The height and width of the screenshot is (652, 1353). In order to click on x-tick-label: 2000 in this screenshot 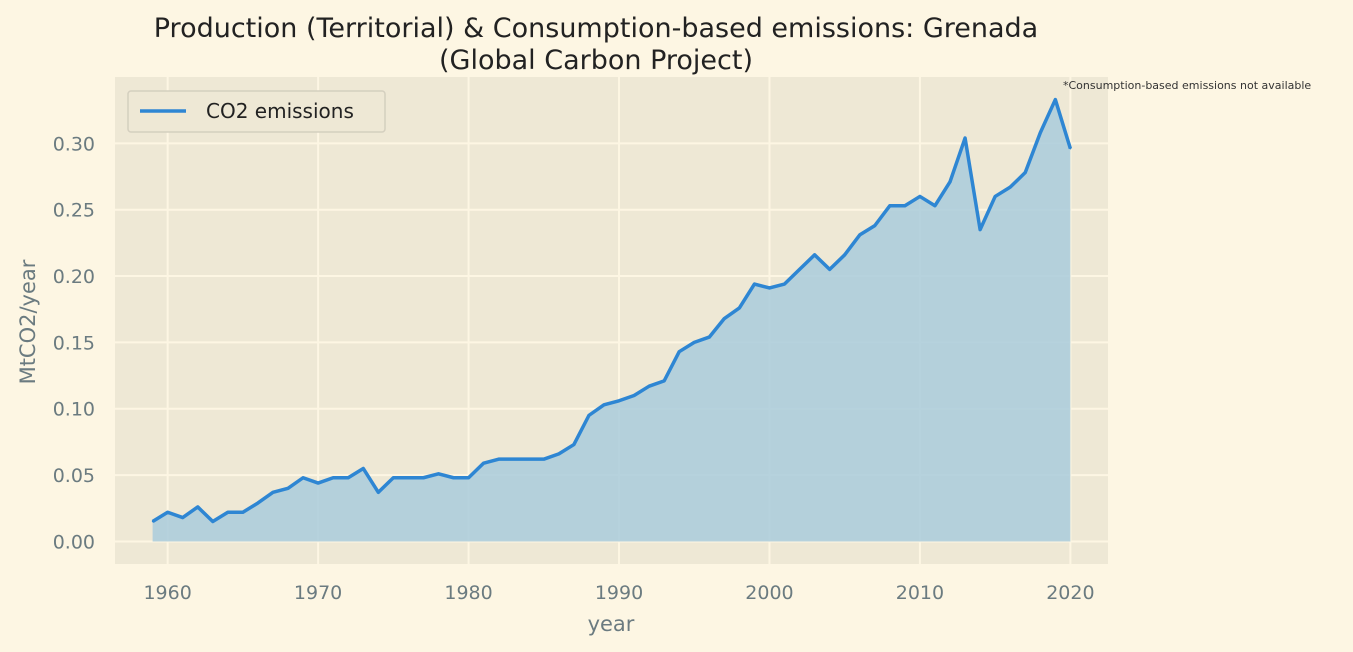, I will do `click(769, 593)`.